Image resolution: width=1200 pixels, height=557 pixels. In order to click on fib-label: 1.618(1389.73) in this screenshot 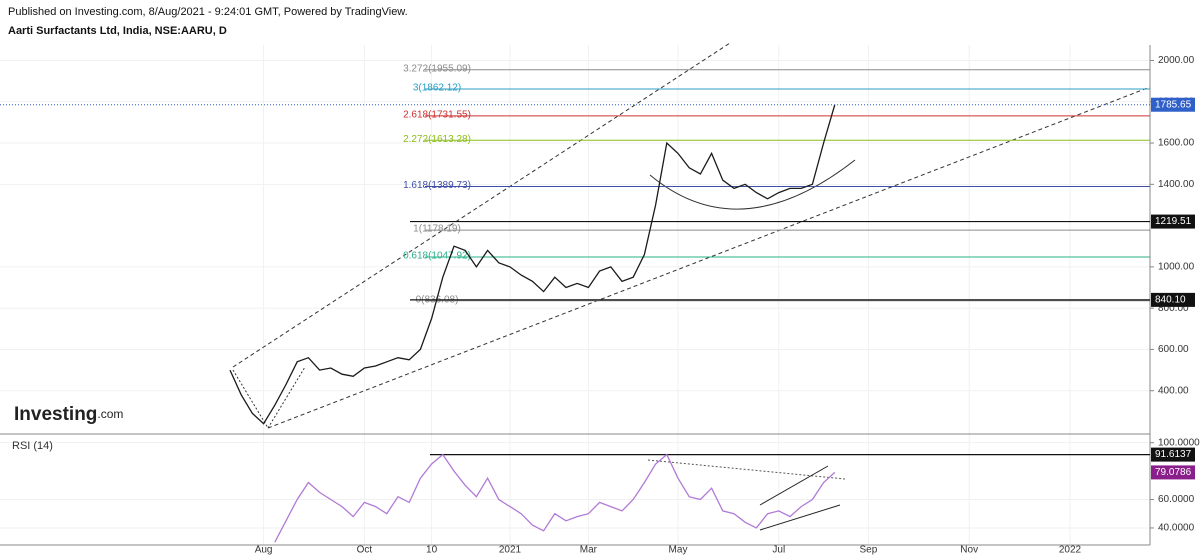, I will do `click(437, 185)`.